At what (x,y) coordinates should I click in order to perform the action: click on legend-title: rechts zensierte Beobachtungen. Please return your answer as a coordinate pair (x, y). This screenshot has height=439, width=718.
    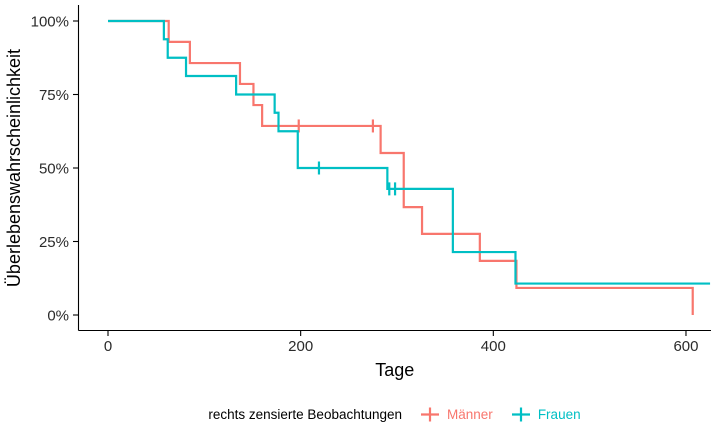
    Looking at the image, I should click on (305, 414).